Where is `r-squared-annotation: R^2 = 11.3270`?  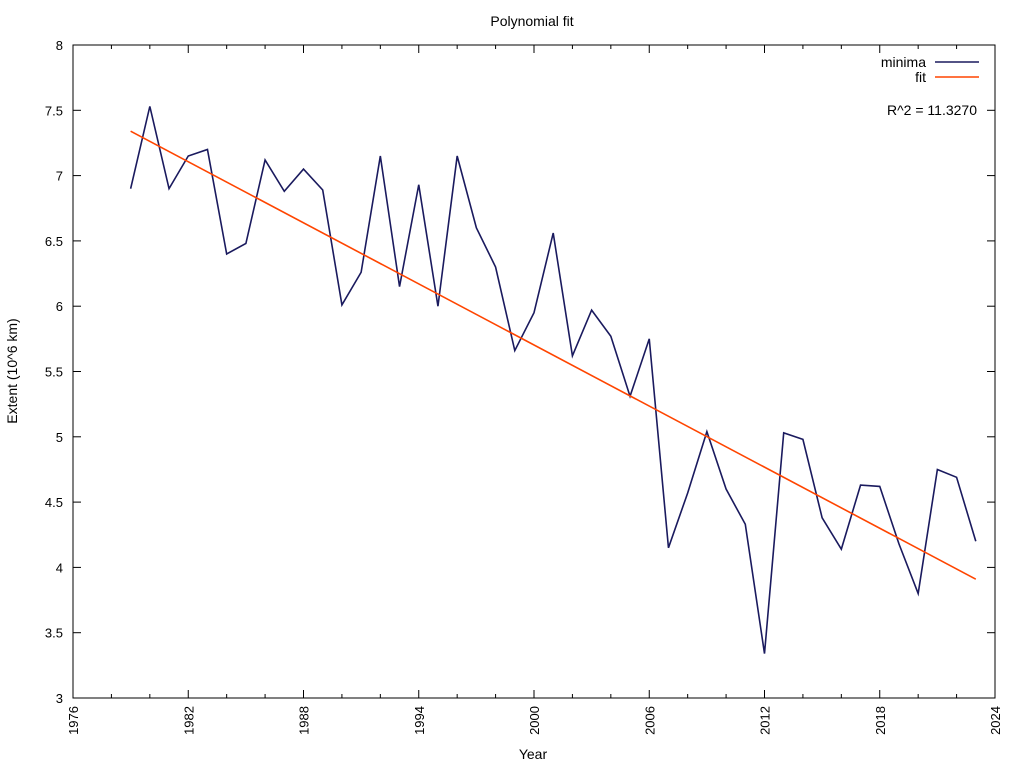 r-squared-annotation: R^2 = 11.3270 is located at coordinates (932, 110).